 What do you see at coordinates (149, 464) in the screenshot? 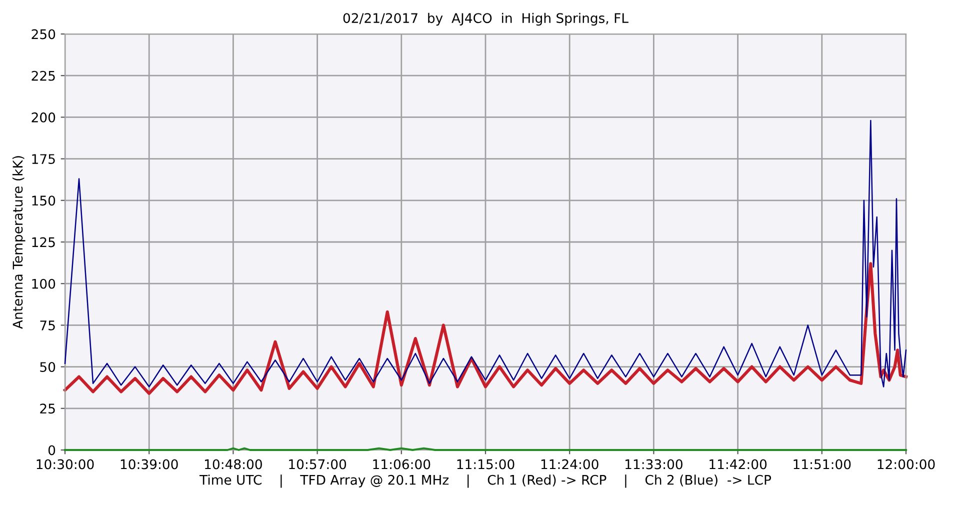
I see `x-tick-label: 10:39:00` at bounding box center [149, 464].